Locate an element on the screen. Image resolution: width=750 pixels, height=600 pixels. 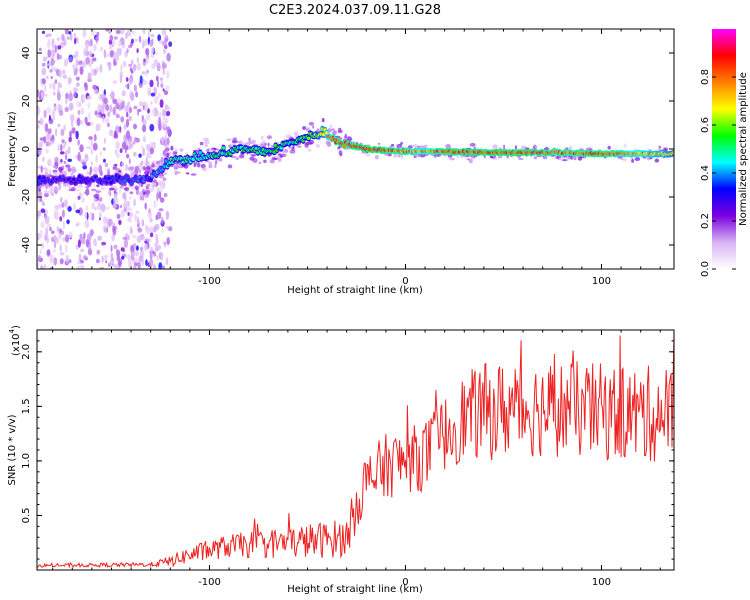
snr-xlabel: Height of straight line (km) is located at coordinates (355, 589).